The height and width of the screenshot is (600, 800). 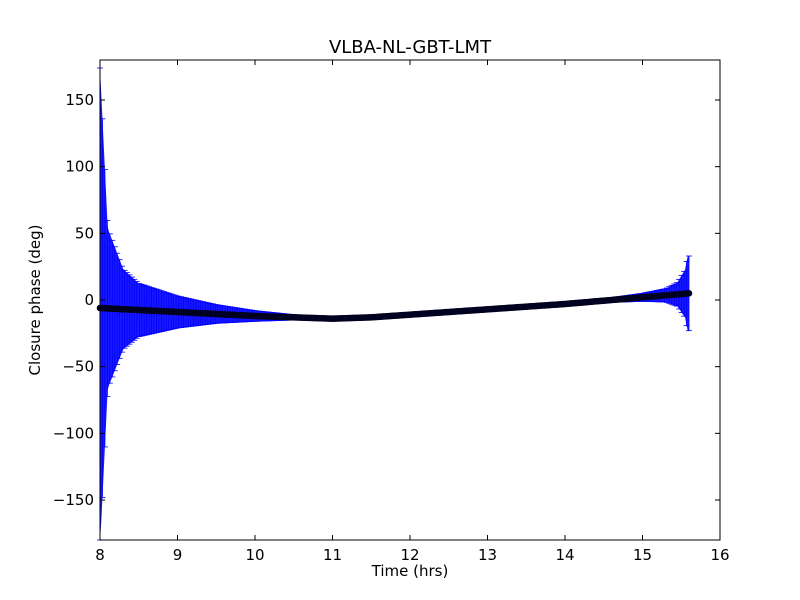 What do you see at coordinates (689, 293) in the screenshot?
I see `data-point` at bounding box center [689, 293].